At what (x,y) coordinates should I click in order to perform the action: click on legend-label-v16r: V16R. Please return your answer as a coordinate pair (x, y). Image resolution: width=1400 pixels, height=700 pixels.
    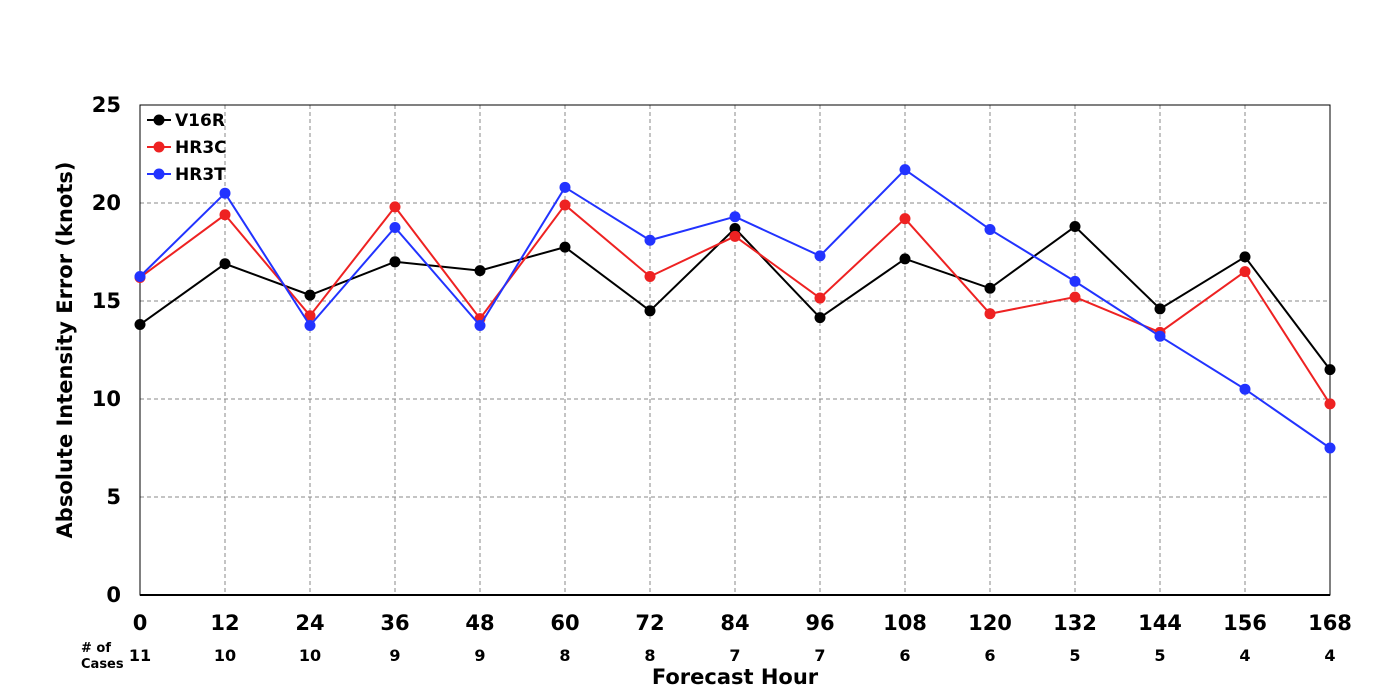
    Looking at the image, I should click on (200, 121).